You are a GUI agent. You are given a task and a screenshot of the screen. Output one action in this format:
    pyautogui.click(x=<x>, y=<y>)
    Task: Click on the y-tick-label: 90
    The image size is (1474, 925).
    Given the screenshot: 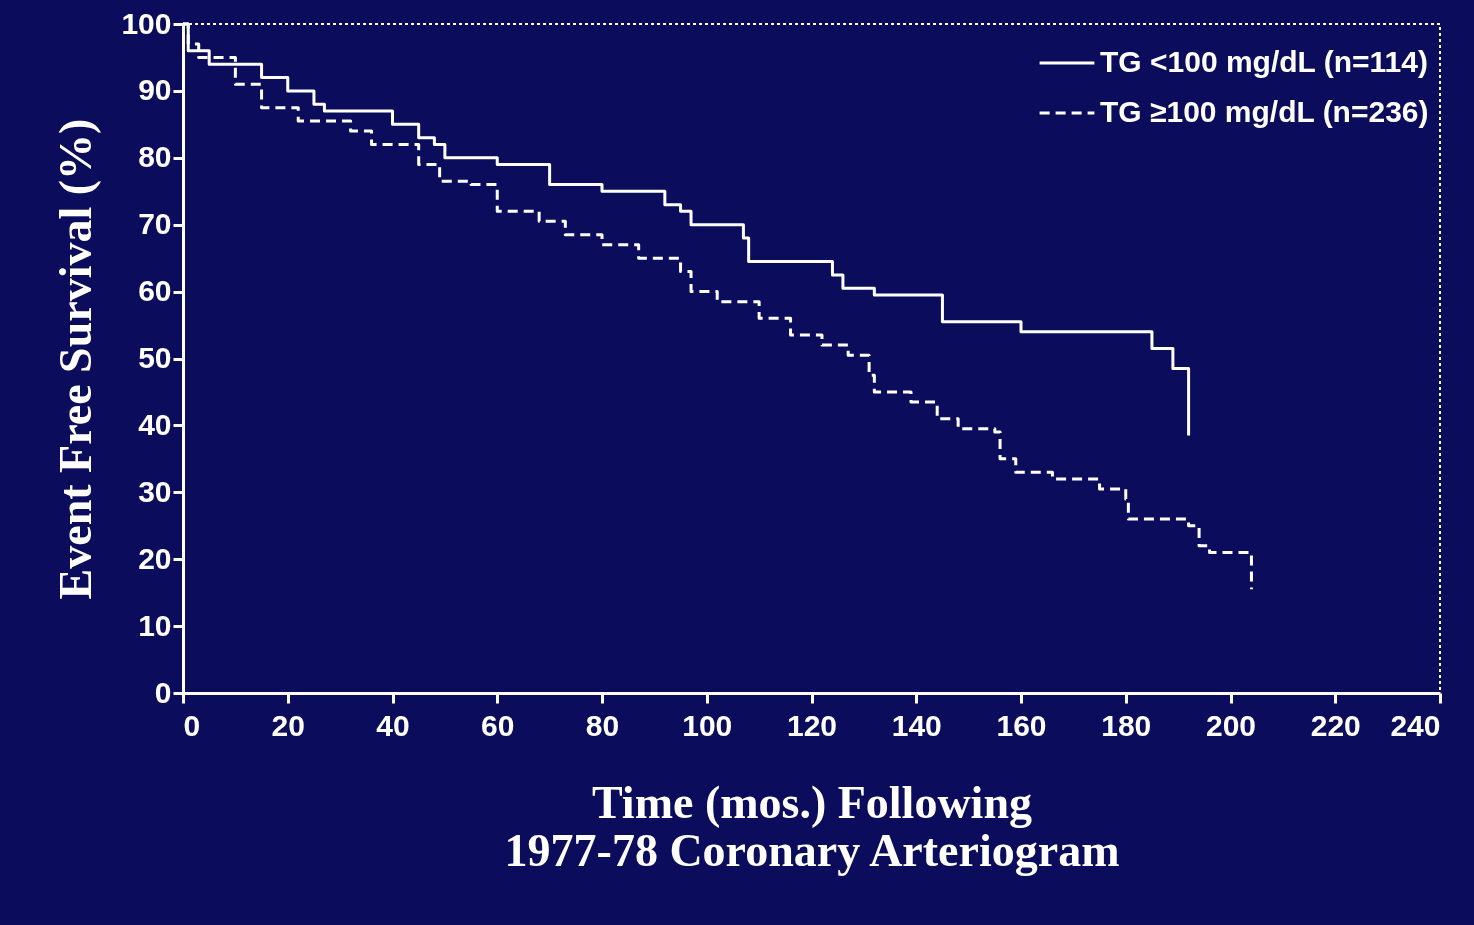 What is the action you would take?
    pyautogui.click(x=155, y=90)
    